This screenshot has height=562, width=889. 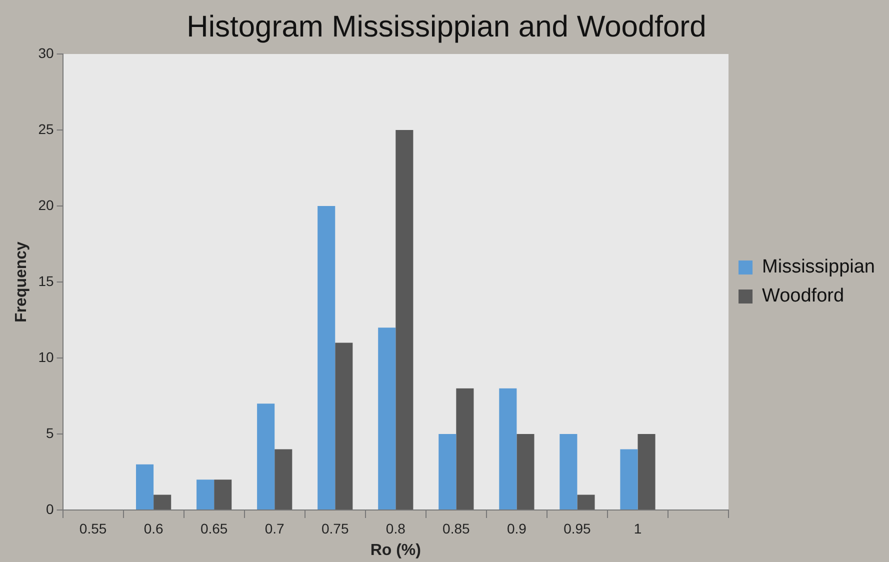 I want to click on x-tick-label: 0.65, so click(x=214, y=528).